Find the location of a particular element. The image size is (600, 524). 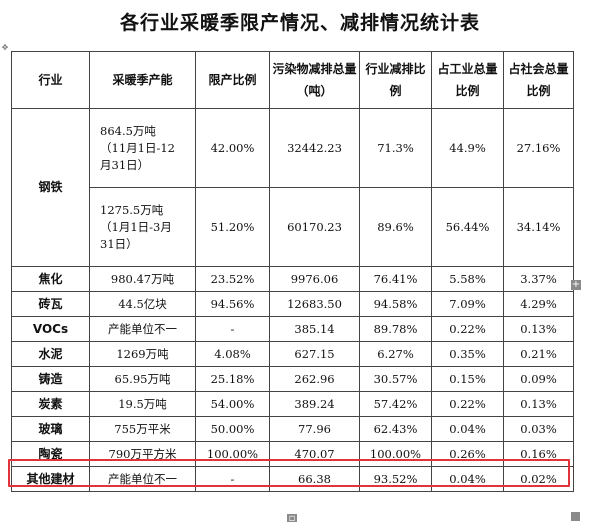

table-row: 砖瓦 44.5亿块 94.56% 12683.50 94.58% 7.09% 4.29% is located at coordinates (292, 304).